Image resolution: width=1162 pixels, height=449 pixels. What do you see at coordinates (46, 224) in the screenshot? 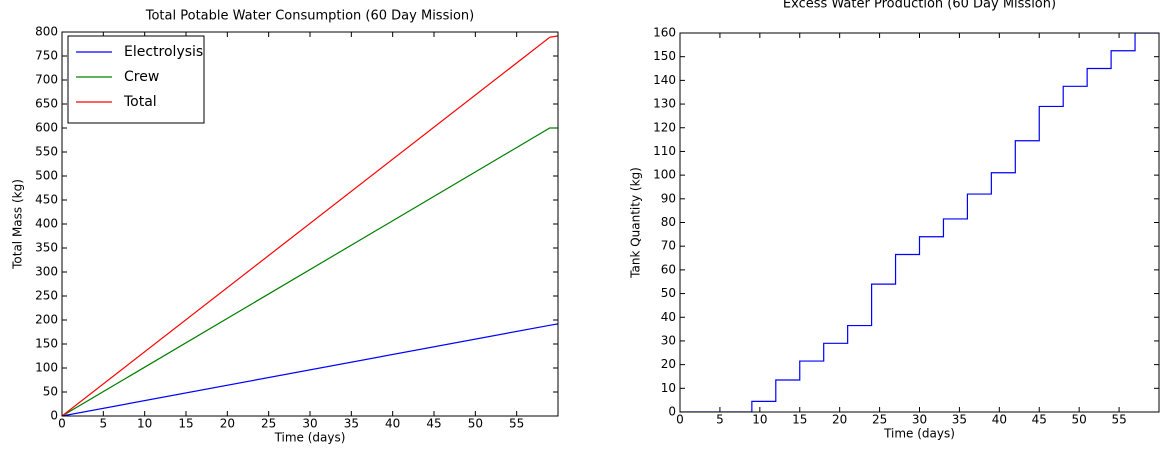
I see `y-tick-label: 400` at bounding box center [46, 224].